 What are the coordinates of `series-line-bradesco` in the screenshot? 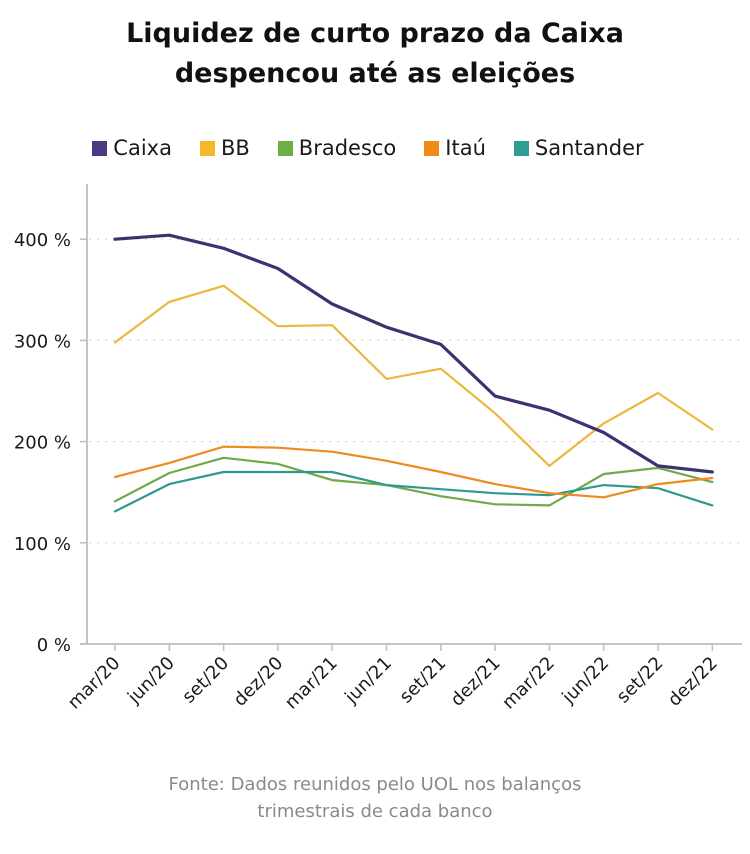 It's located at (413, 481).